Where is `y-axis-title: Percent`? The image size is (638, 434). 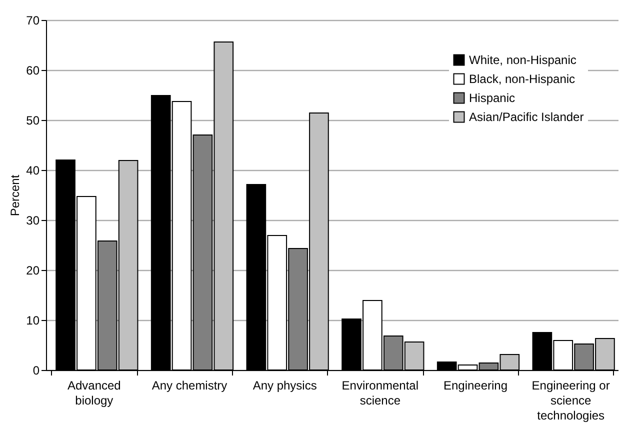
y-axis-title: Percent is located at coordinates (15, 195).